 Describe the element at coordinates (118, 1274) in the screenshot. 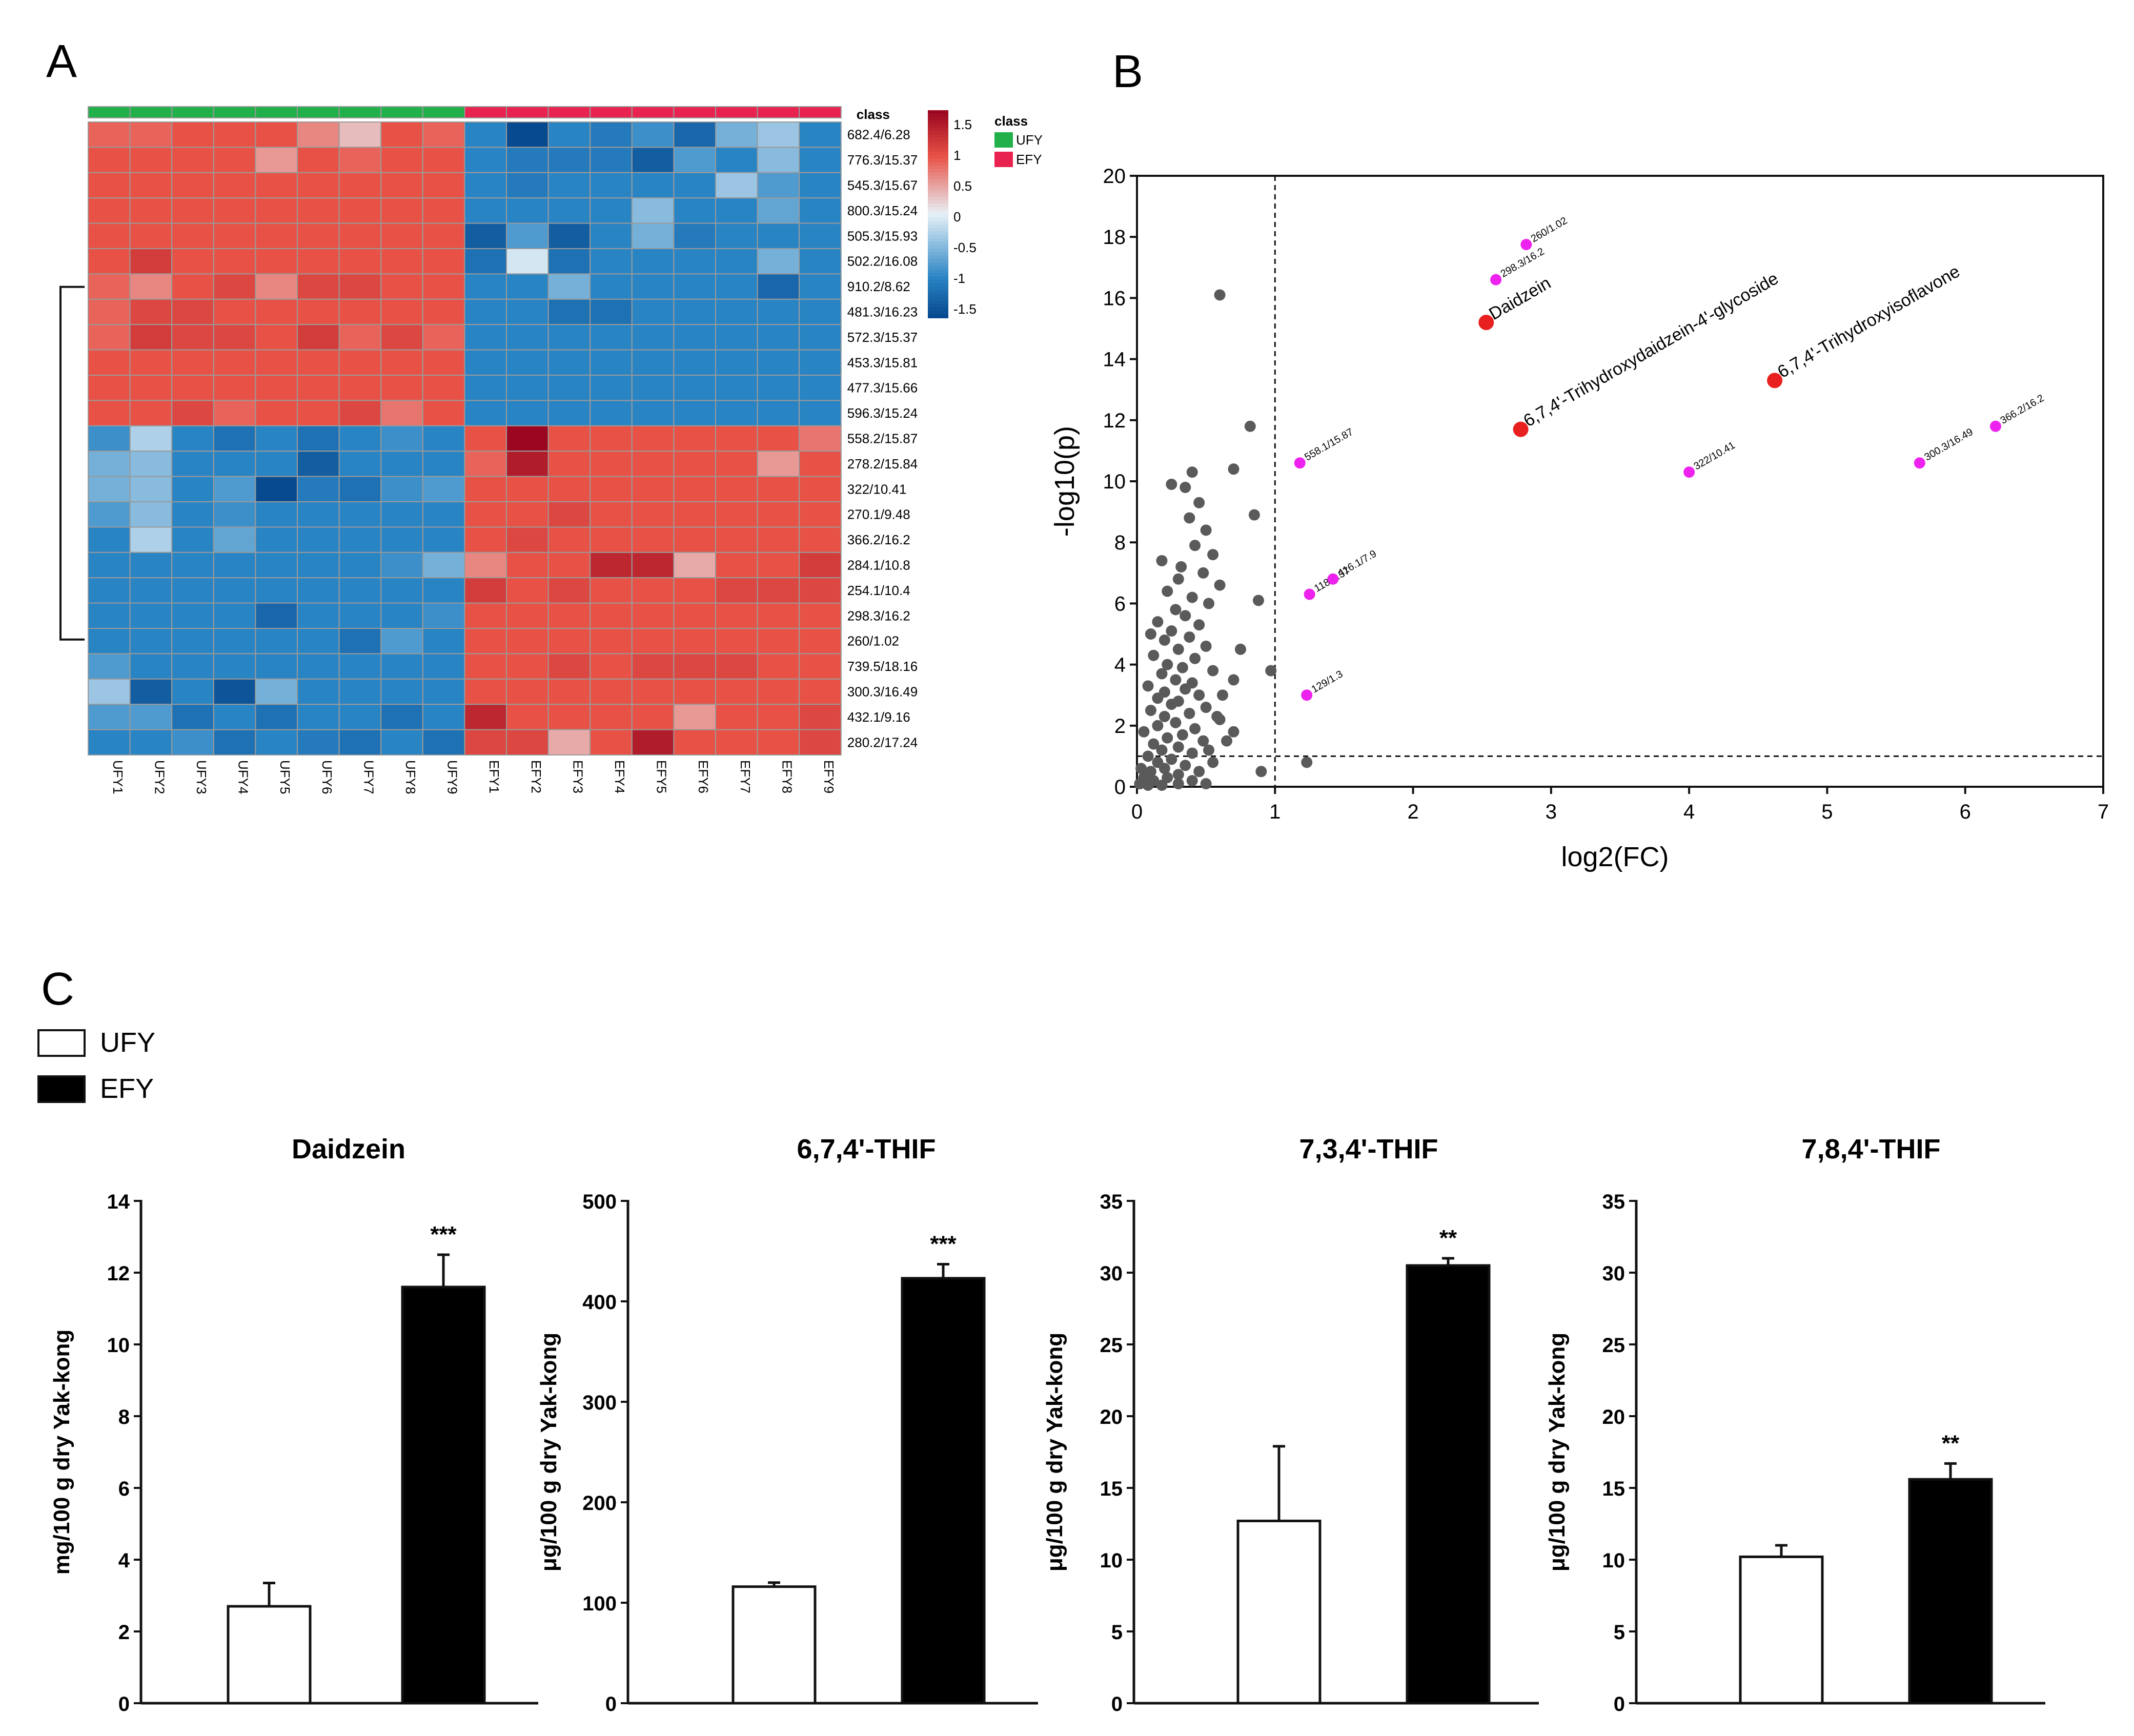

I see `y-tick-label: 12` at that location.